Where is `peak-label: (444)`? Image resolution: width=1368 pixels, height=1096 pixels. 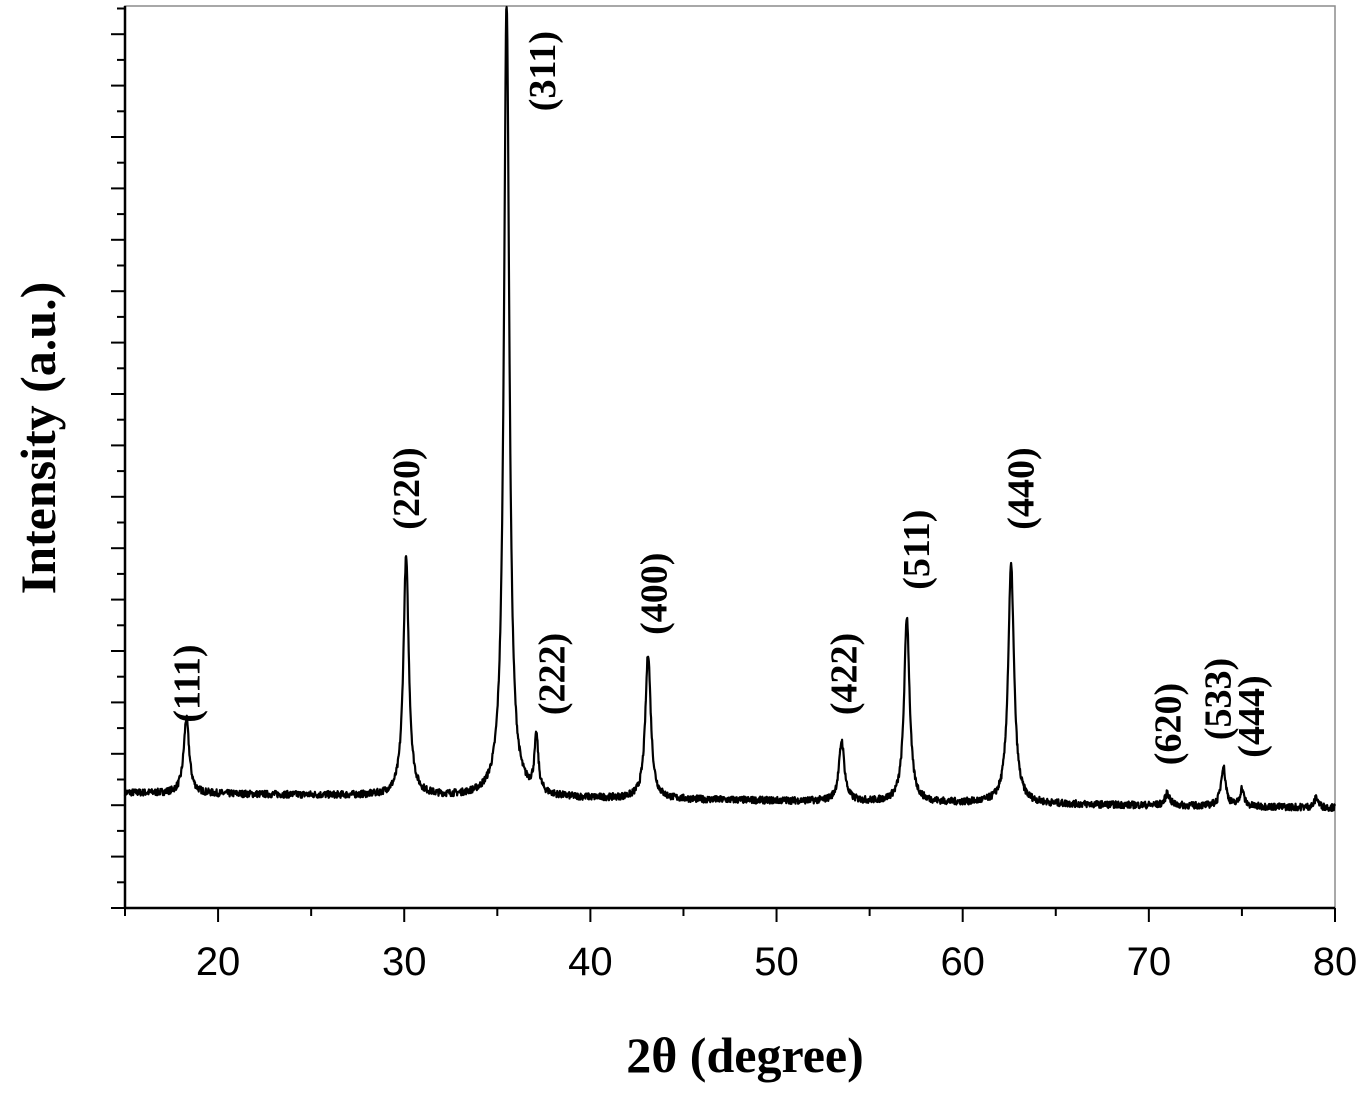 peak-label: (444) is located at coordinates (1252, 716).